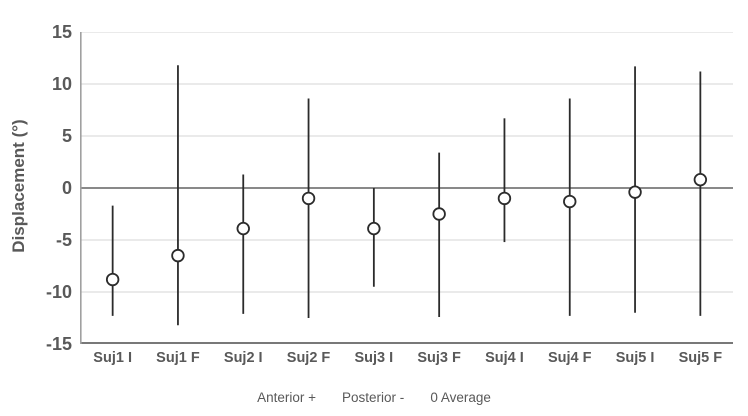 The width and height of the screenshot is (748, 416). Describe the element at coordinates (58, 344) in the screenshot. I see `y-tick-label: -15` at that location.